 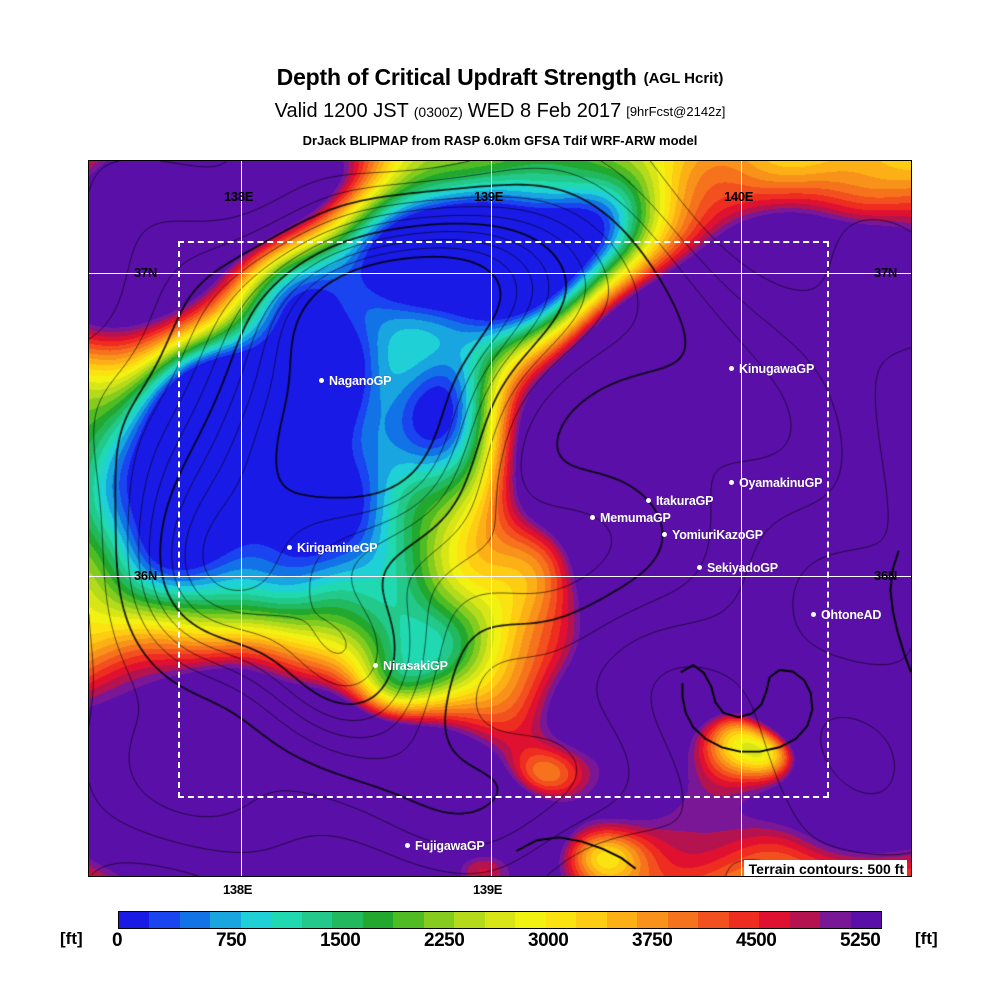 What do you see at coordinates (438, 112) in the screenshot?
I see `valid-time-utc: (0300Z)` at bounding box center [438, 112].